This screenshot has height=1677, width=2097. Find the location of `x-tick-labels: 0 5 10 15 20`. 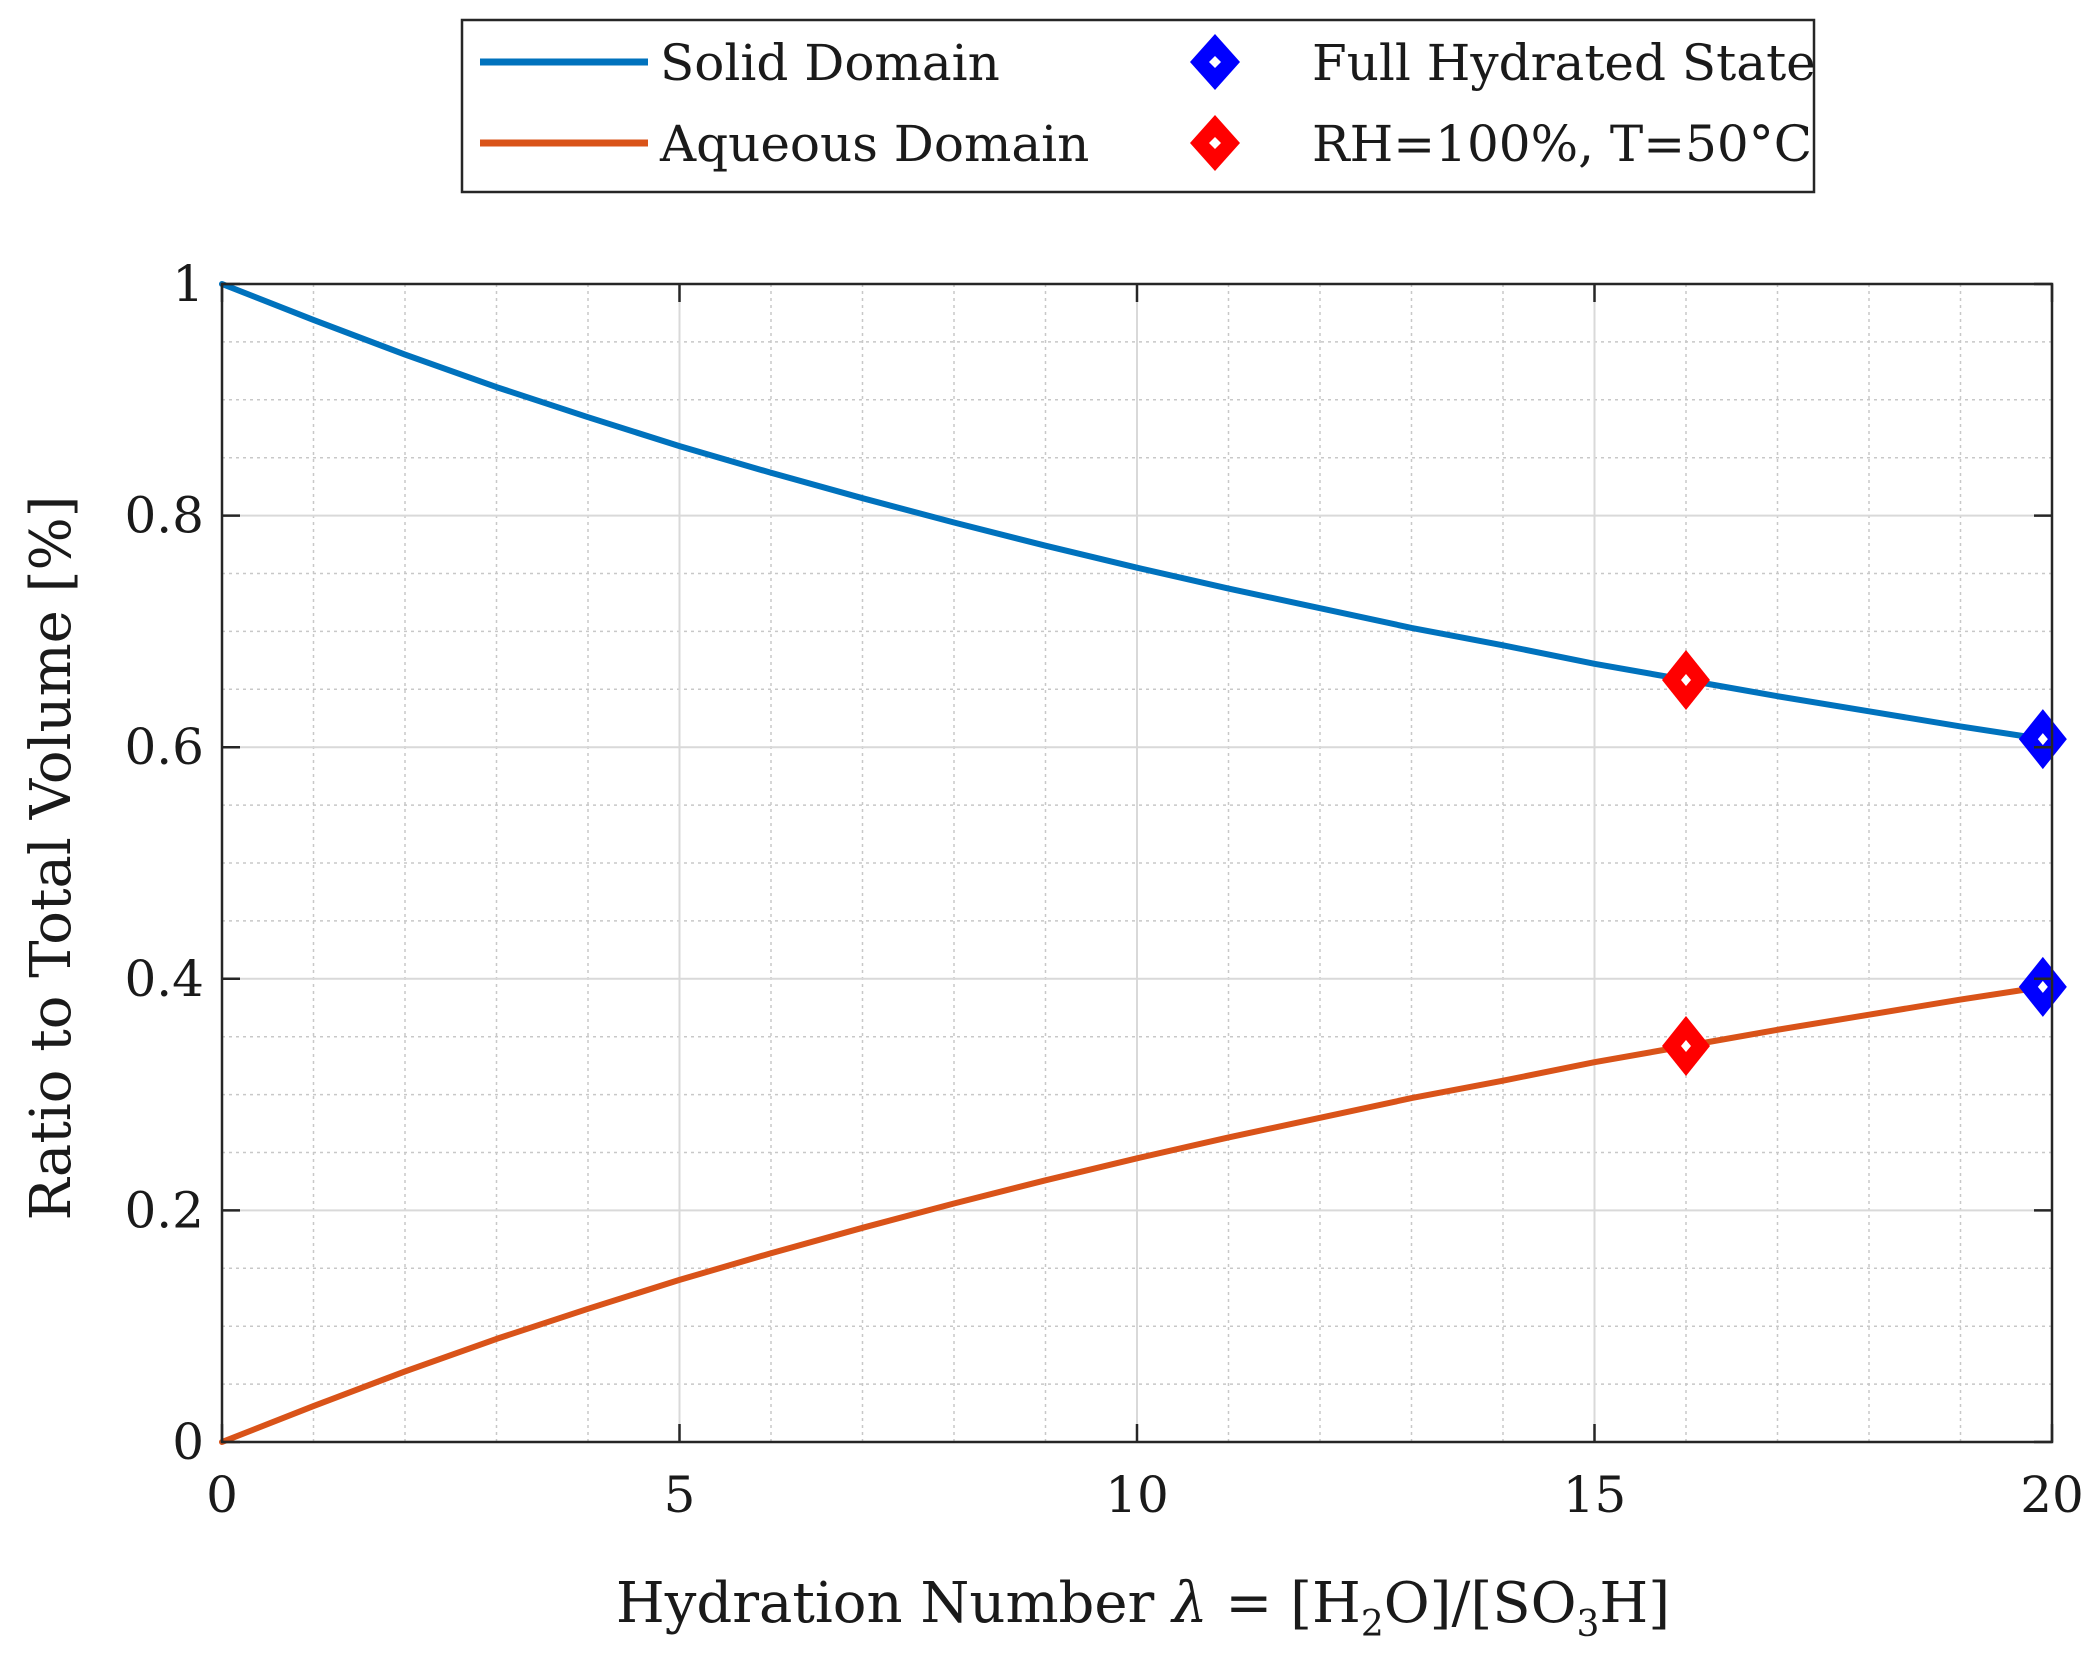

x-tick-labels: 0 5 10 15 20 is located at coordinates (1145, 1495).